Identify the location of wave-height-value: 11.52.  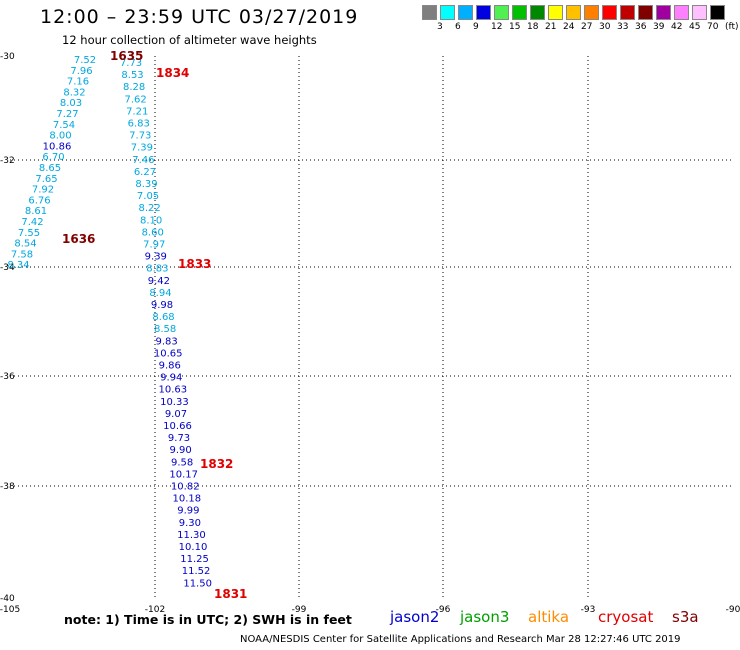
(196, 571).